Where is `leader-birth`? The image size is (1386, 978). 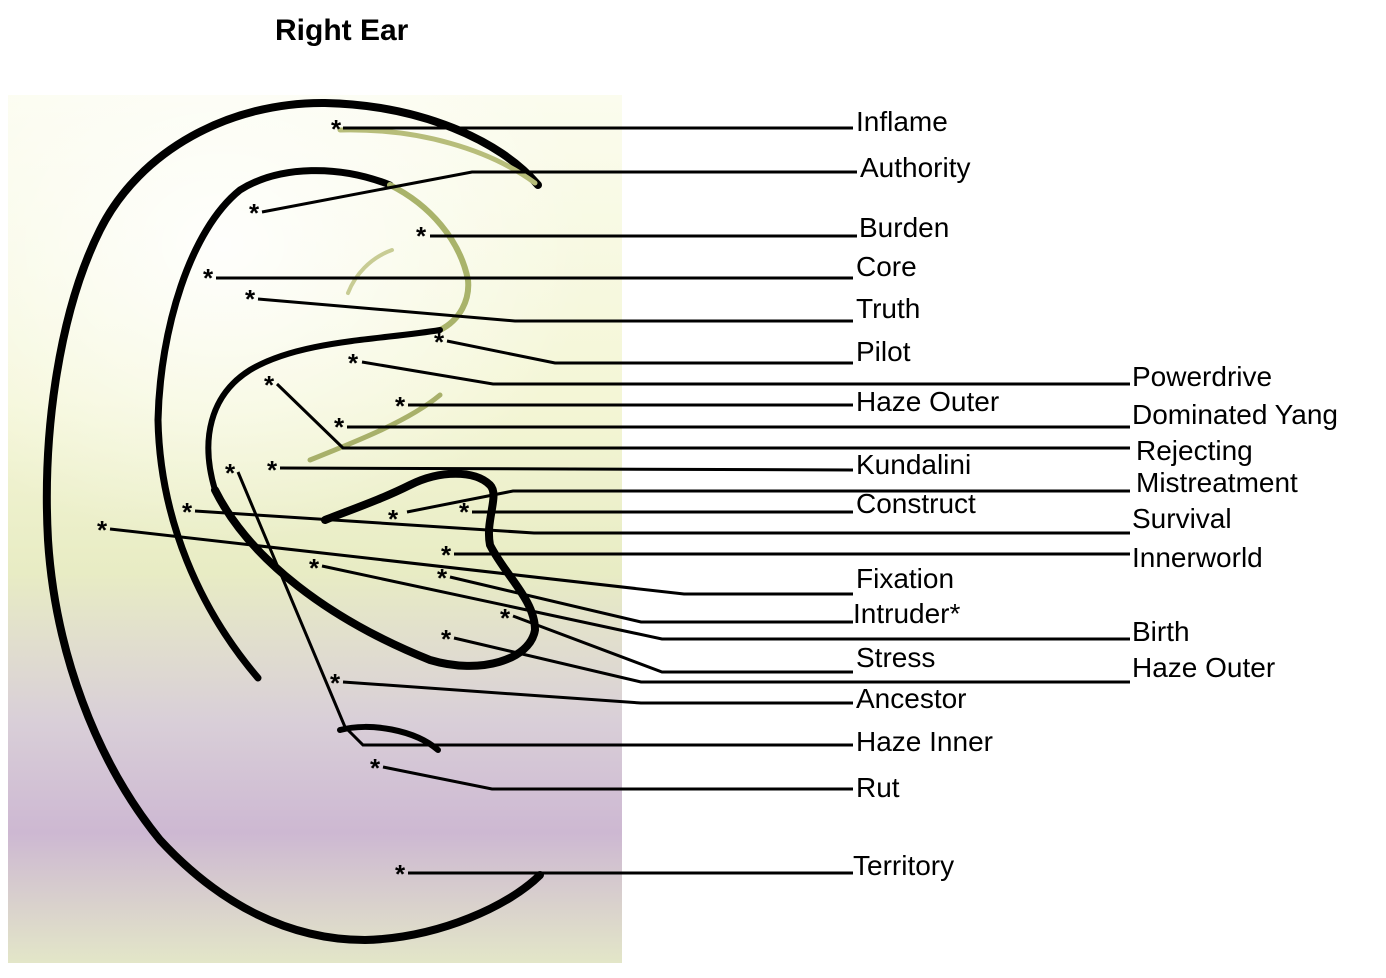 leader-birth is located at coordinates (725, 602).